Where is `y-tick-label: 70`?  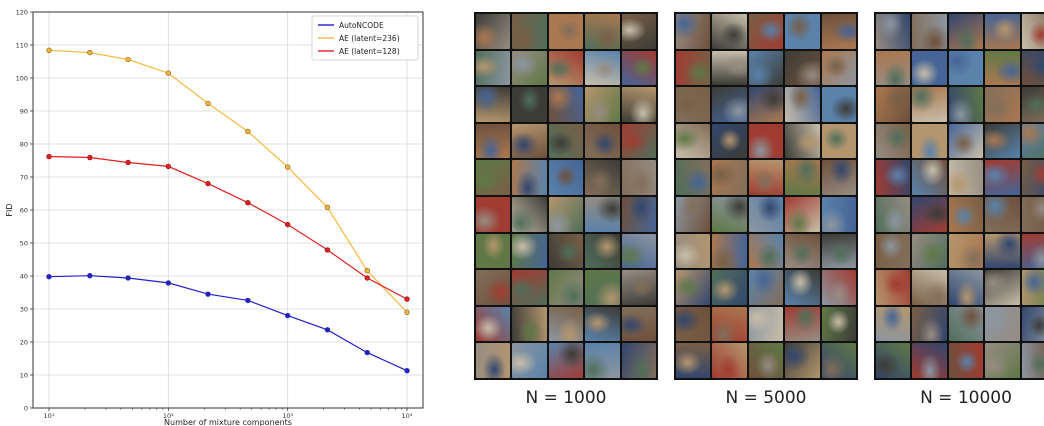 y-tick-label: 70 is located at coordinates (24, 178).